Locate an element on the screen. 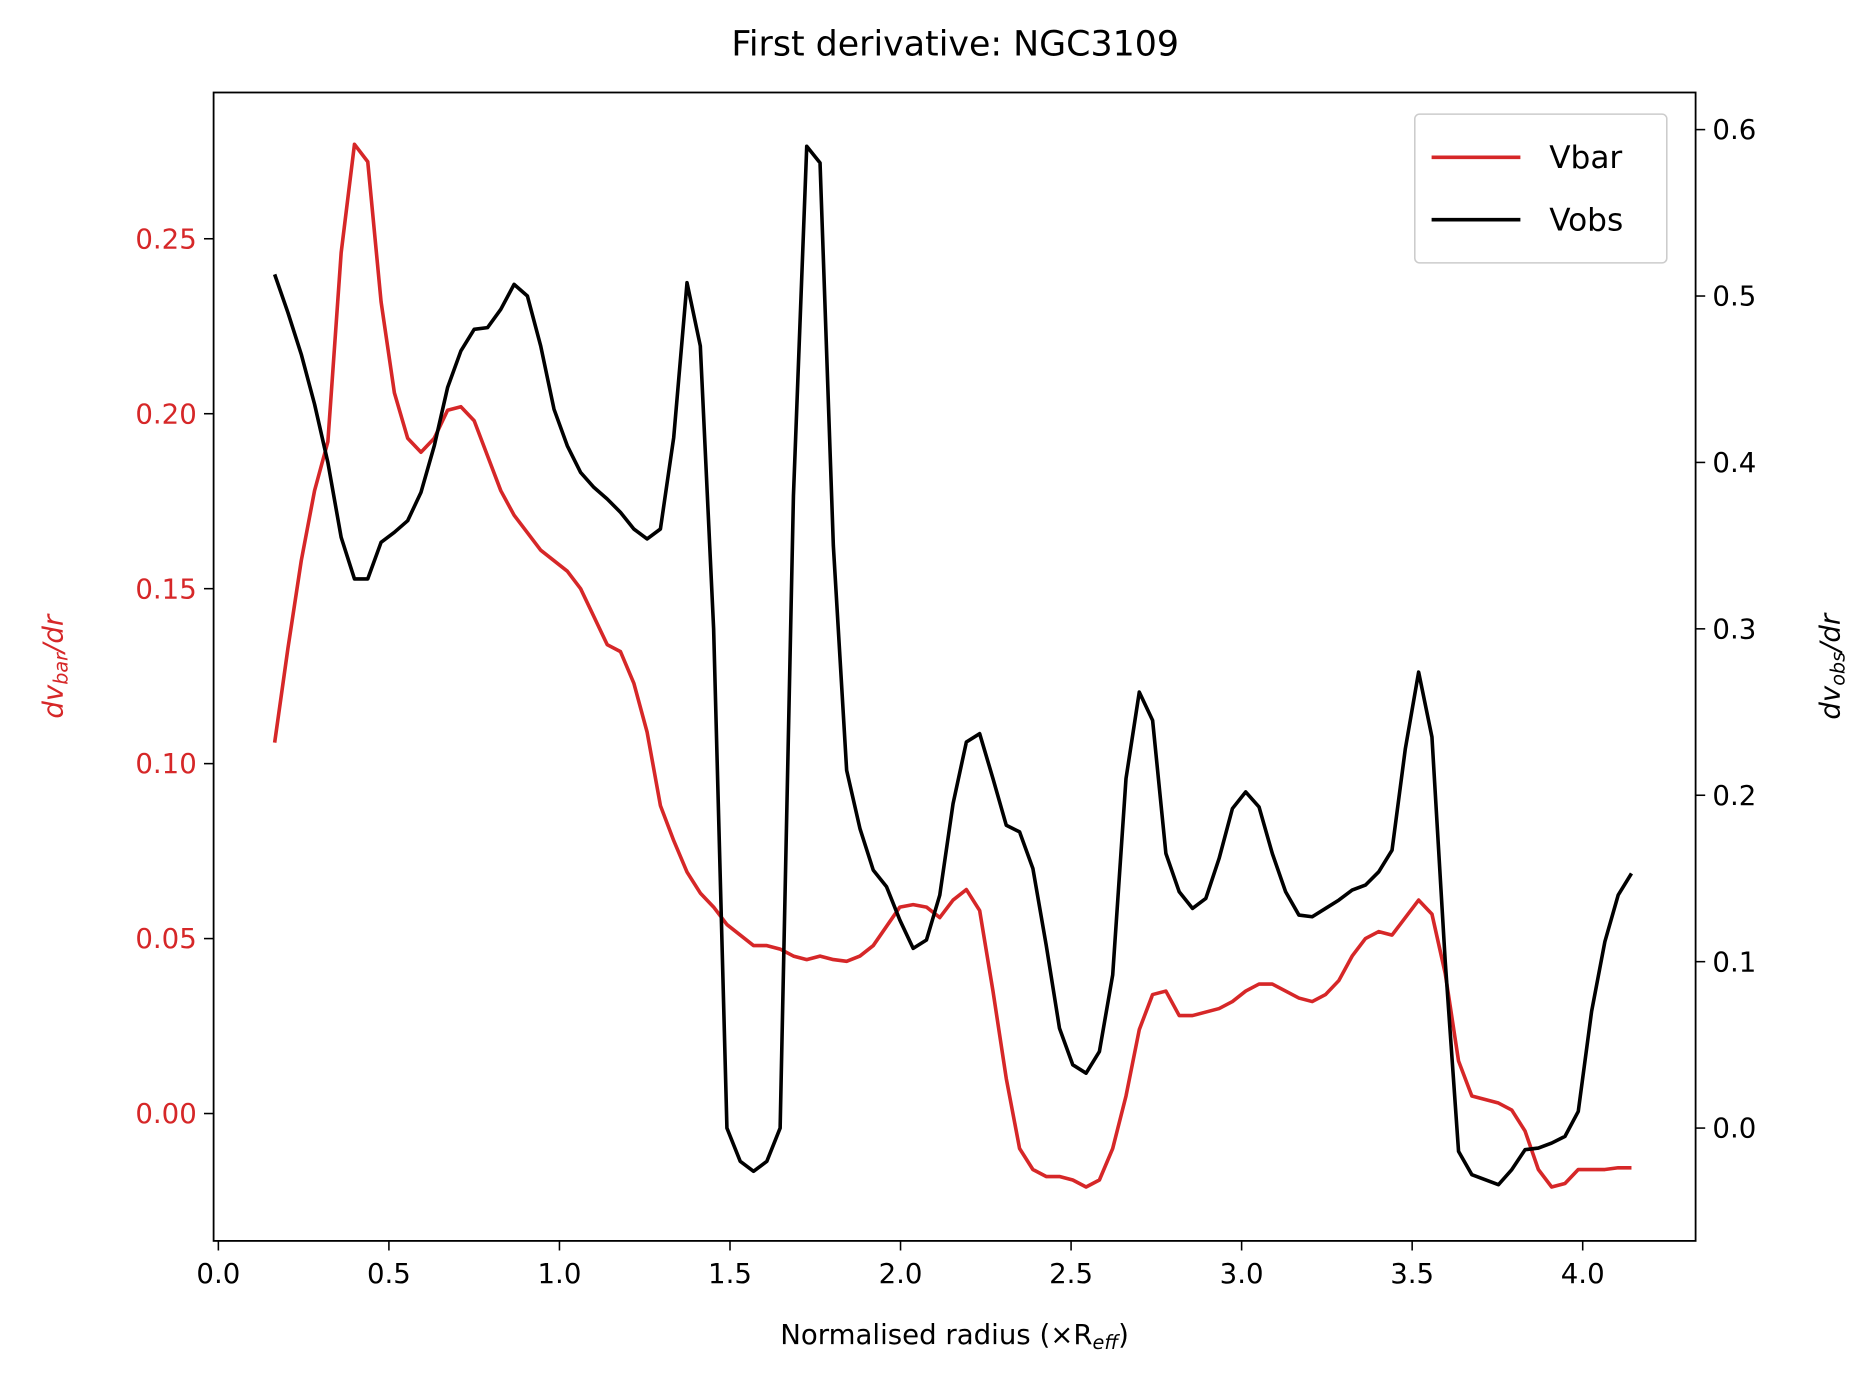  x-tick-label: 2.5 is located at coordinates (1071, 1273).